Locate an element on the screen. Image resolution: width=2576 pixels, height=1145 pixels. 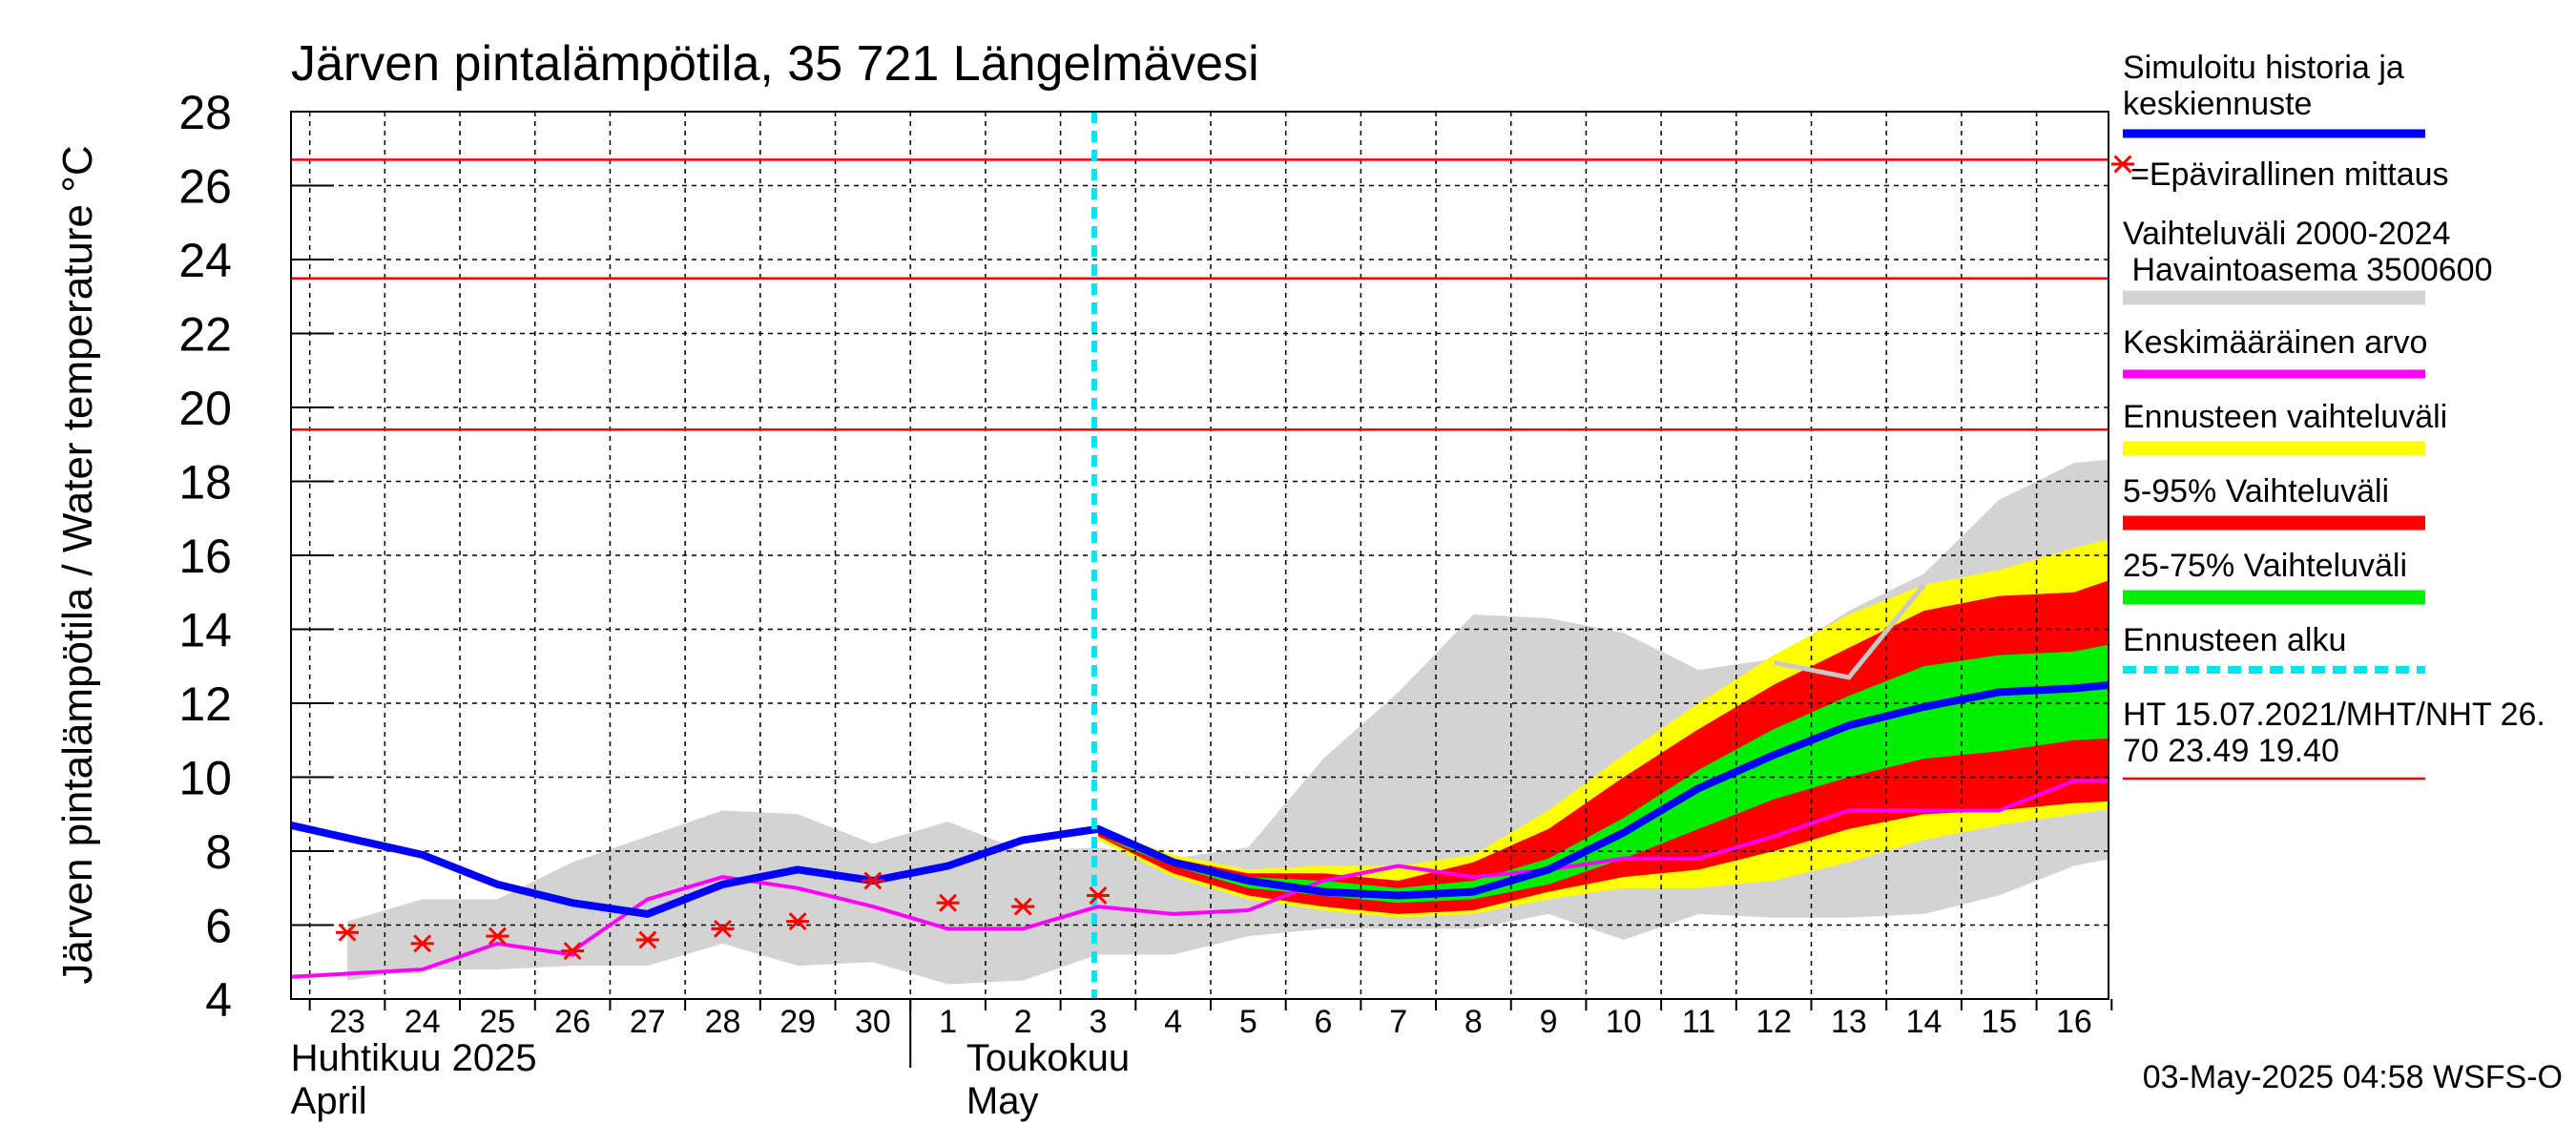
legend-label: Keskimääräinen arvo is located at coordinates (2275, 342).